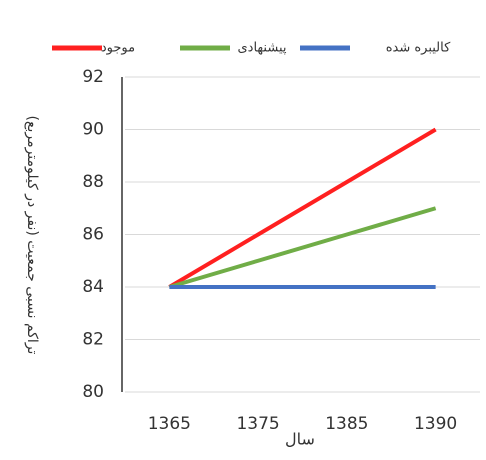 This screenshot has width=486, height=460. What do you see at coordinates (257, 424) in the screenshot?
I see `x-tick-label: 1375` at bounding box center [257, 424].